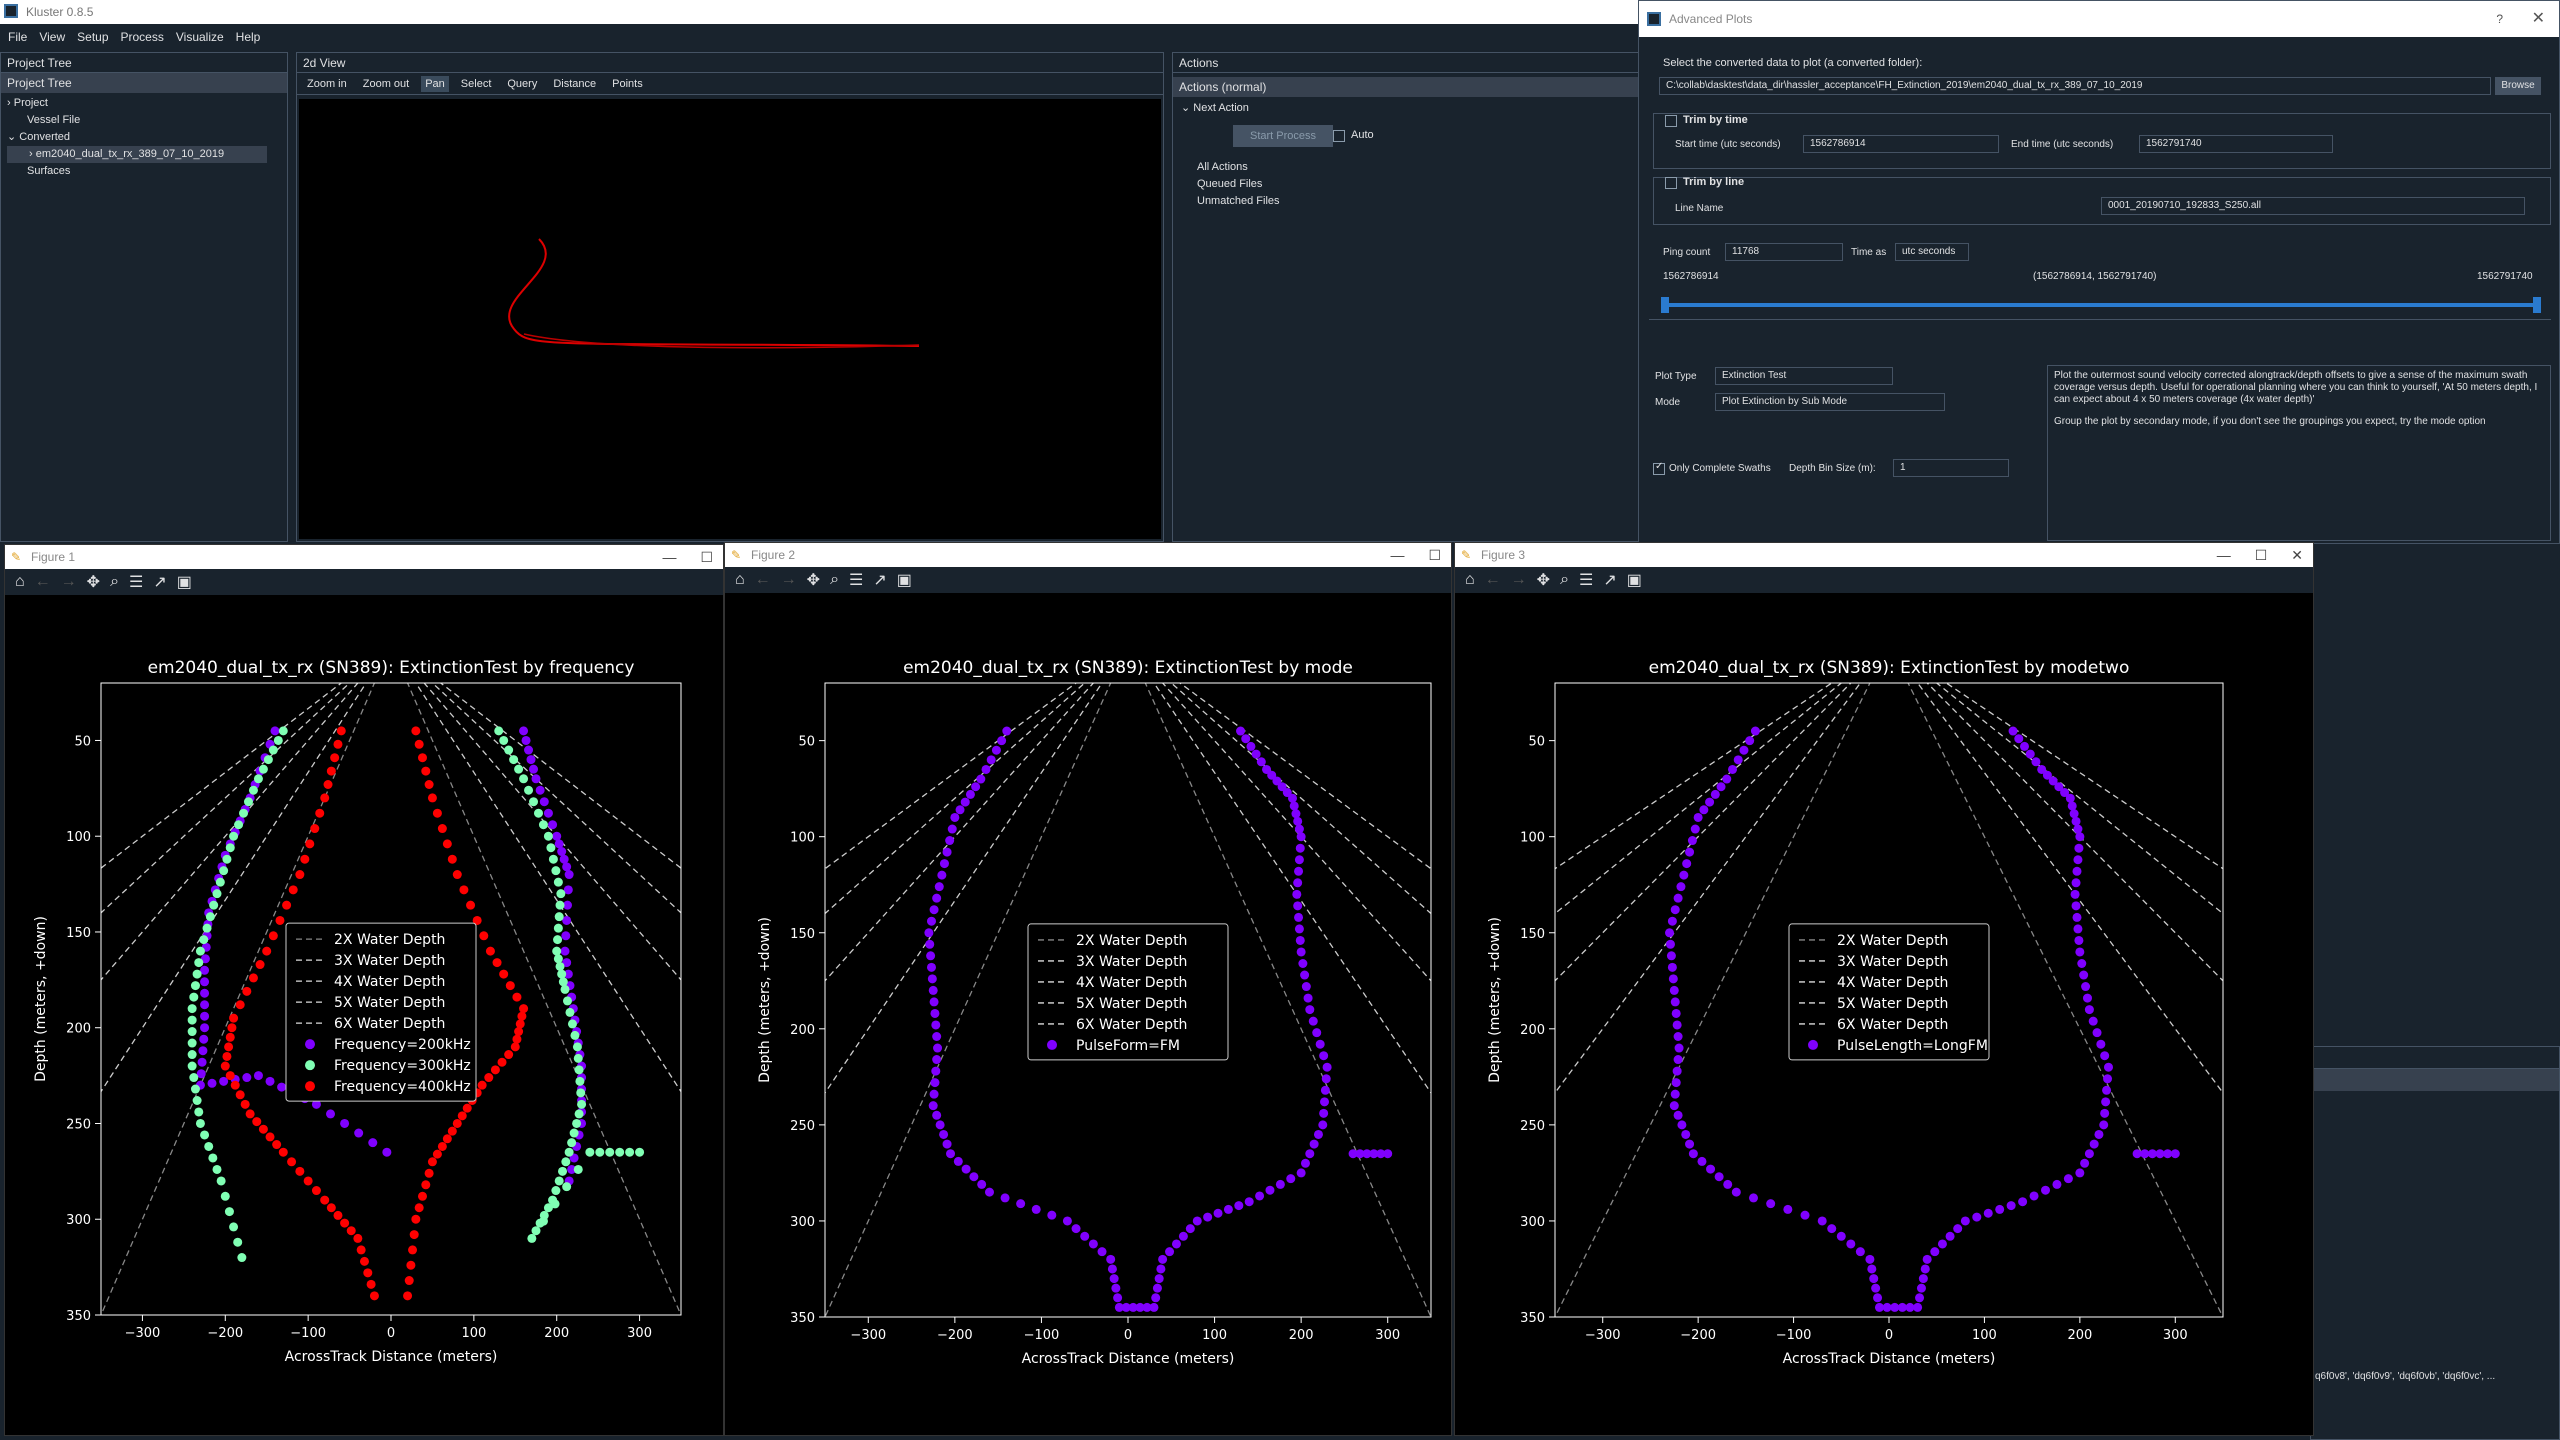 This screenshot has height=1440, width=2560. What do you see at coordinates (575, 83) in the screenshot?
I see `tool-distance: Distance` at bounding box center [575, 83].